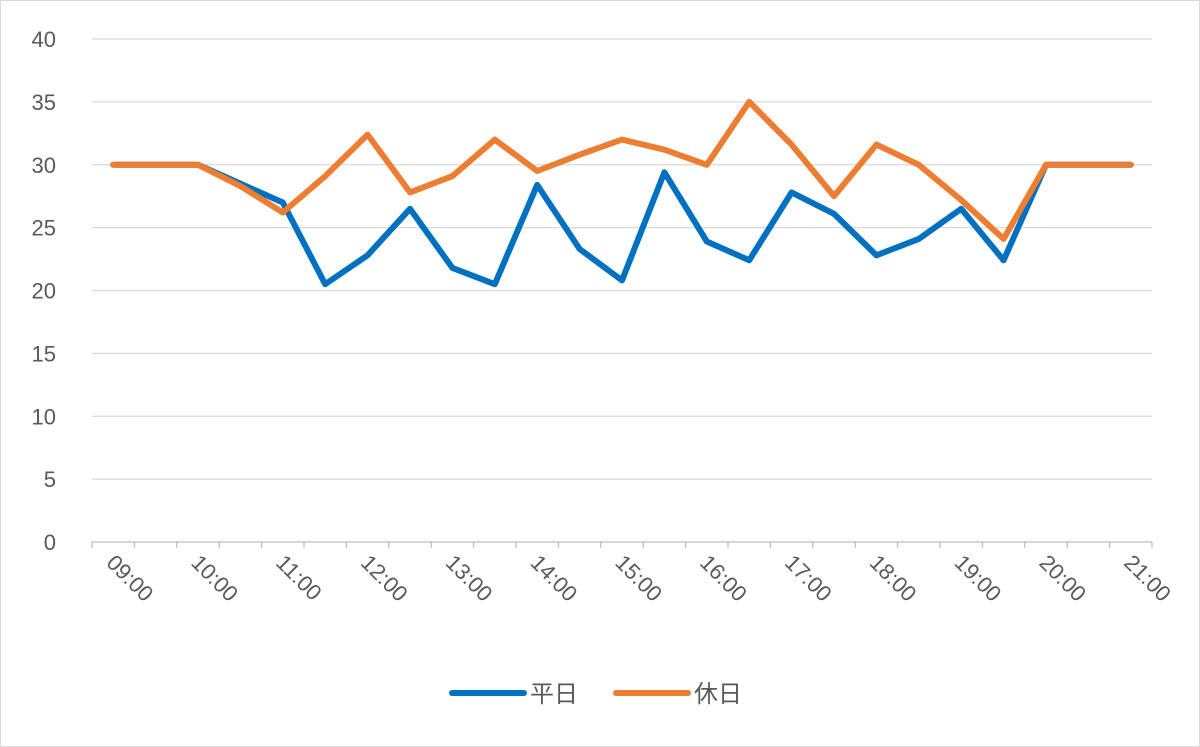 This screenshot has width=1200, height=747. I want to click on x-tick-label: 14:00, so click(554, 578).